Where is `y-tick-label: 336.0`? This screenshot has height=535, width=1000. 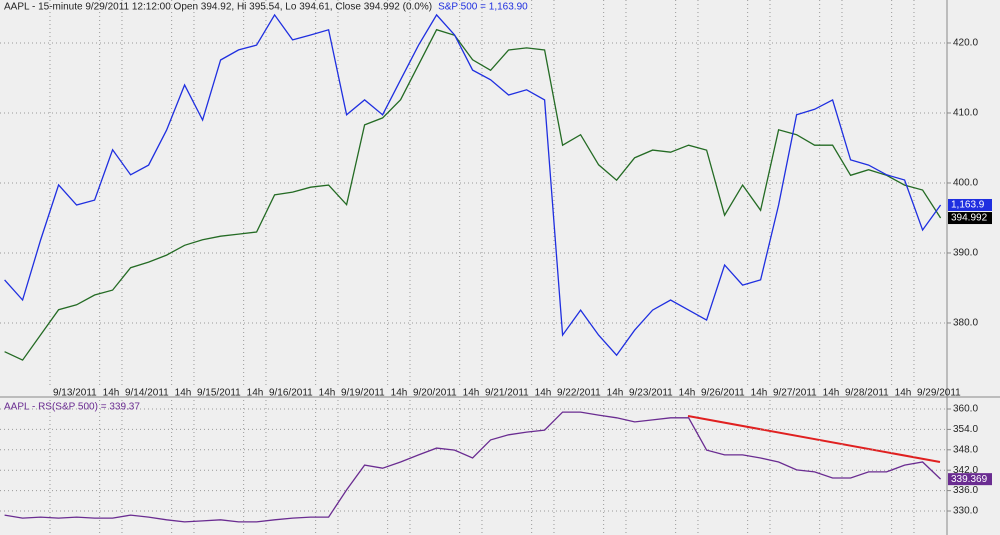 y-tick-label: 336.0 is located at coordinates (965, 490).